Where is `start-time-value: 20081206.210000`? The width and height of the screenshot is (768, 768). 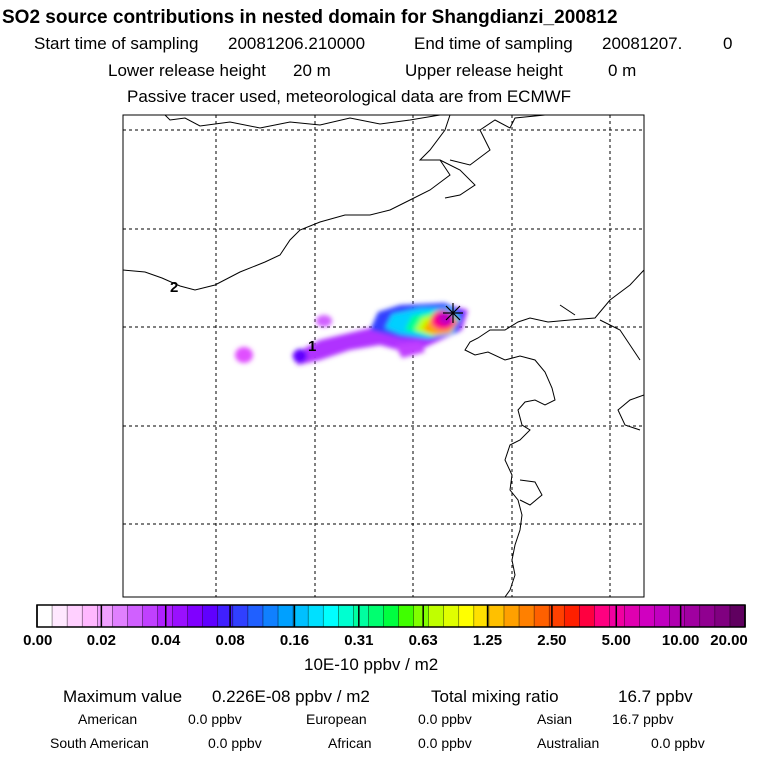
start-time-value: 20081206.210000 is located at coordinates (297, 43).